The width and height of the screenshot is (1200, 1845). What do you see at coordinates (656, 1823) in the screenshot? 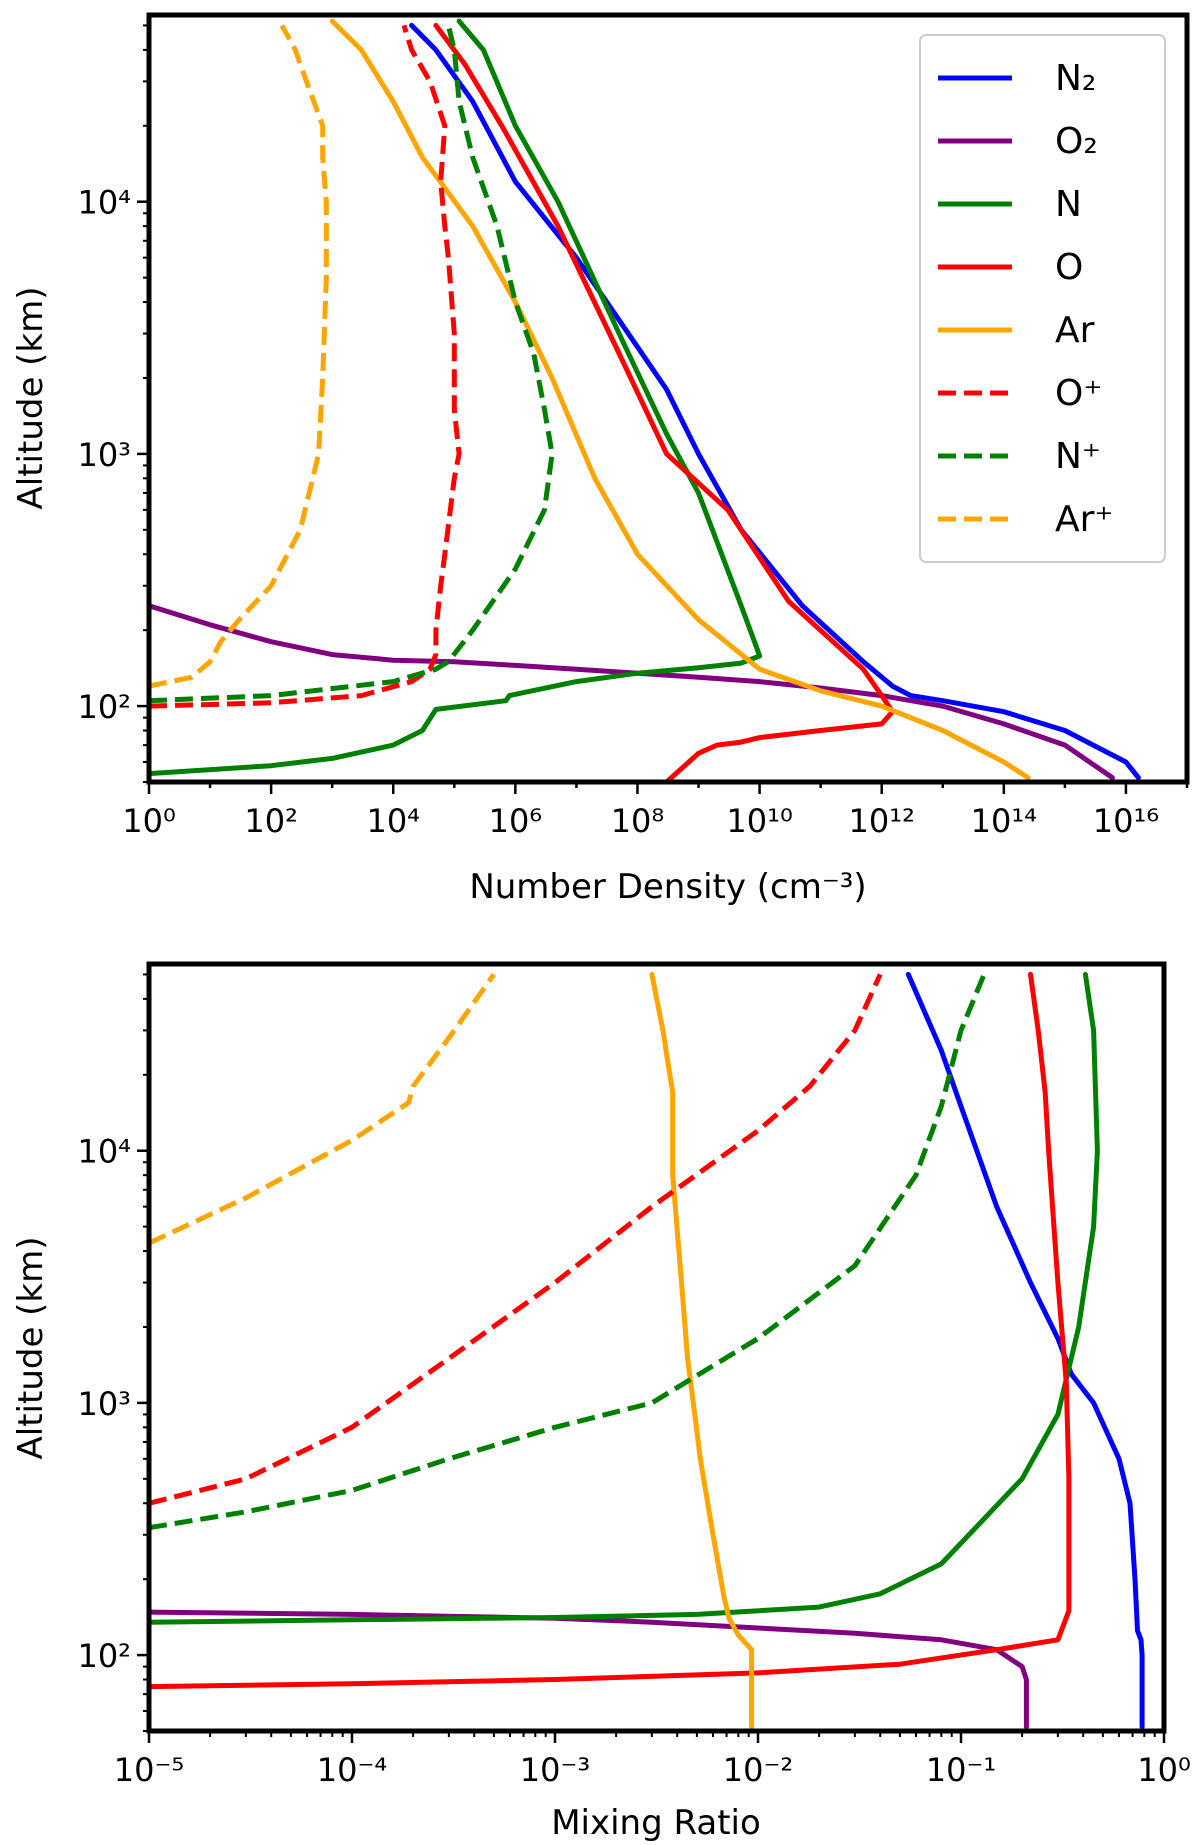
I see `x-axis-label: Mixing Ratio` at bounding box center [656, 1823].